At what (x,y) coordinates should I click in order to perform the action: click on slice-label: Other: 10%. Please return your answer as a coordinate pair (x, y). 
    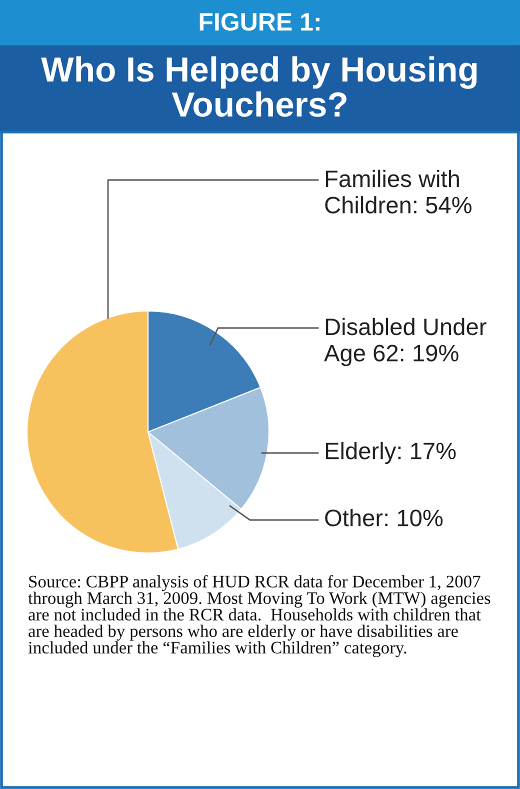
    Looking at the image, I should click on (384, 517).